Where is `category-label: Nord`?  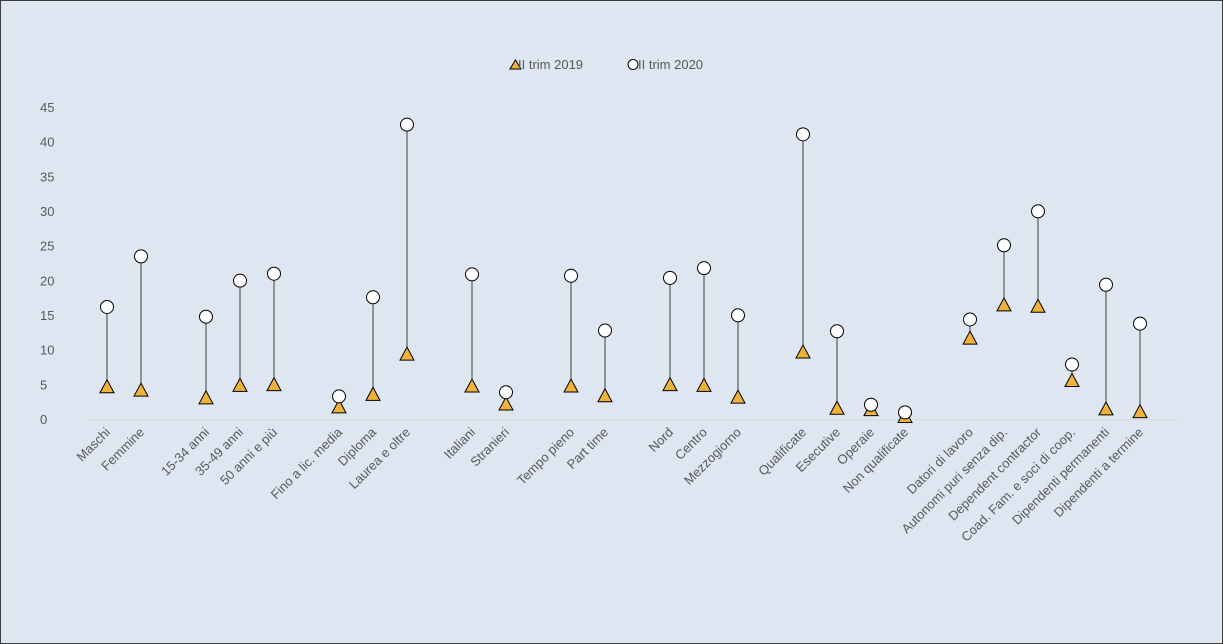 category-label: Nord is located at coordinates (661, 440).